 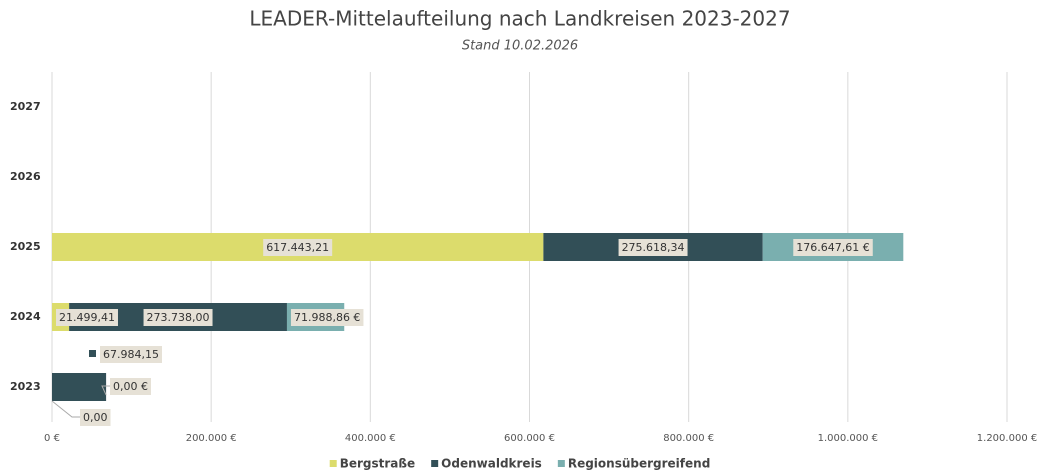 I want to click on x-tick-label: 600.000 €, so click(x=529, y=438).